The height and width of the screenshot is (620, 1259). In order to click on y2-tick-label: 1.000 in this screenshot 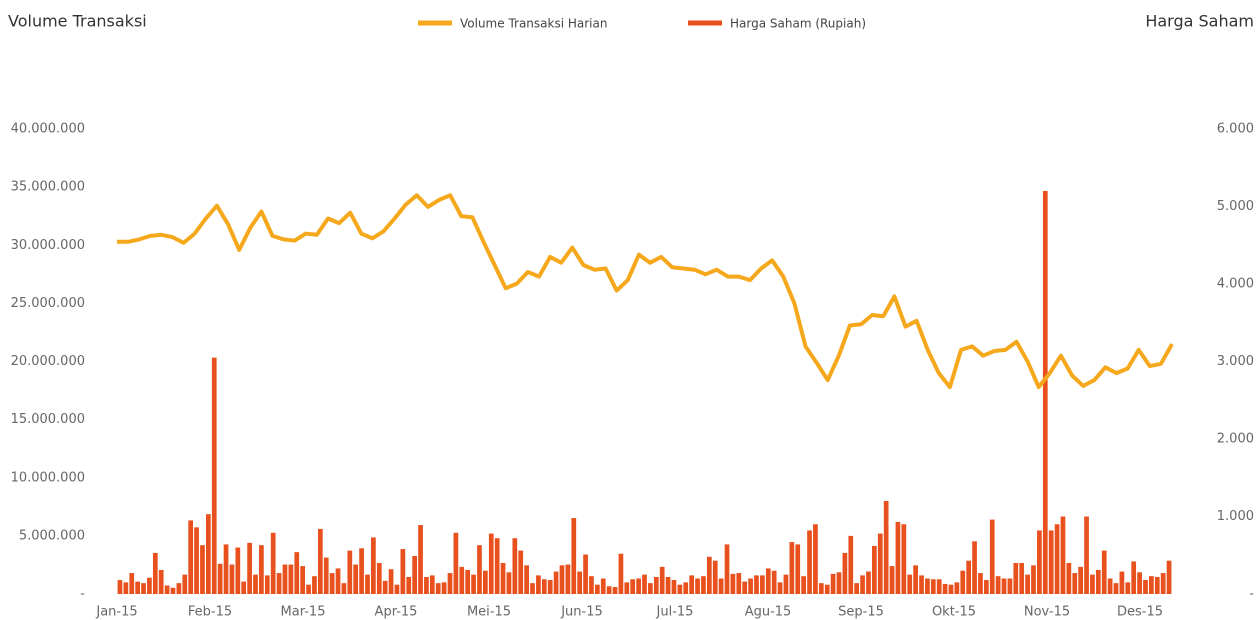, I will do `click(1235, 516)`.